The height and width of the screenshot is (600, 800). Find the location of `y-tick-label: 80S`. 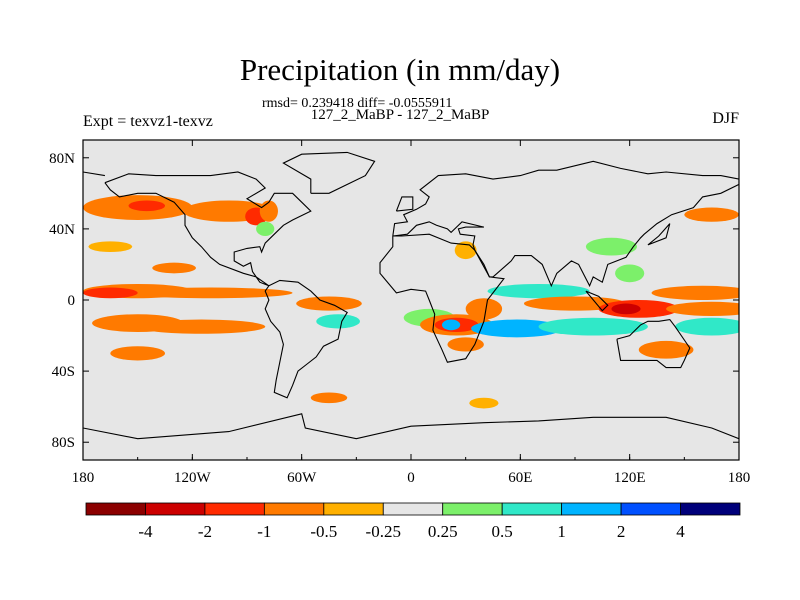

y-tick-label: 80S is located at coordinates (63, 443).